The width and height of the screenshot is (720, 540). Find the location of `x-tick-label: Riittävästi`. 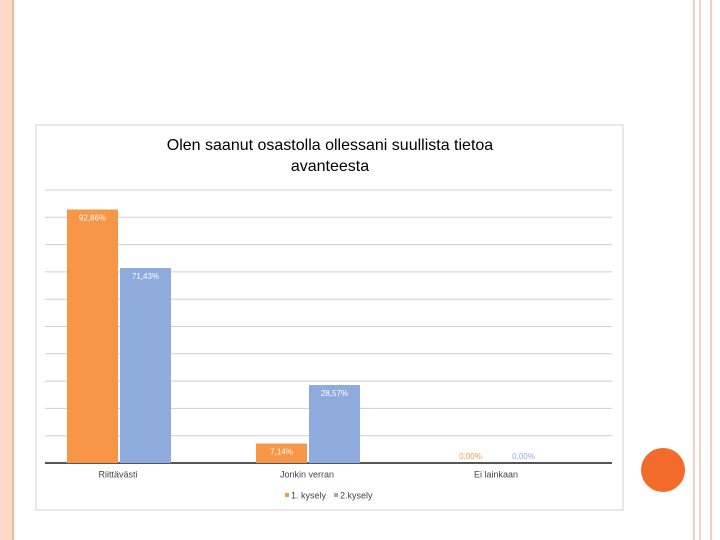

x-tick-label: Riittävästi is located at coordinates (117, 474).